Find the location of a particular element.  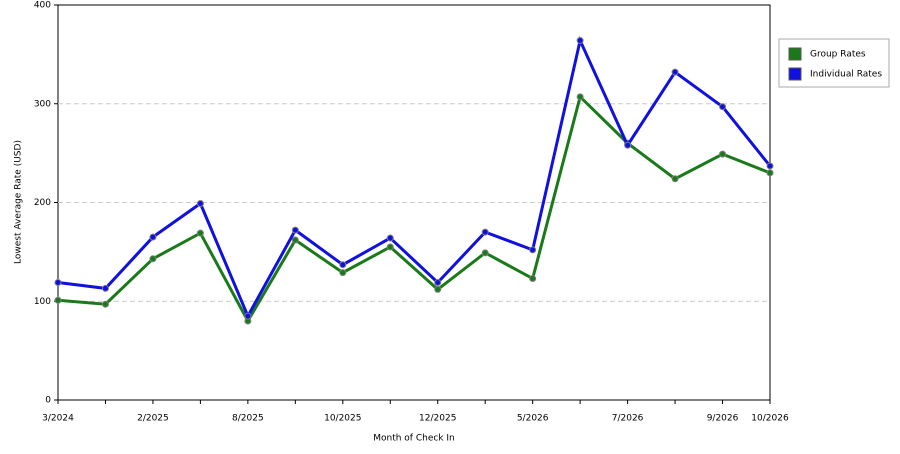

x-tick-label: 5/2026 is located at coordinates (533, 419).